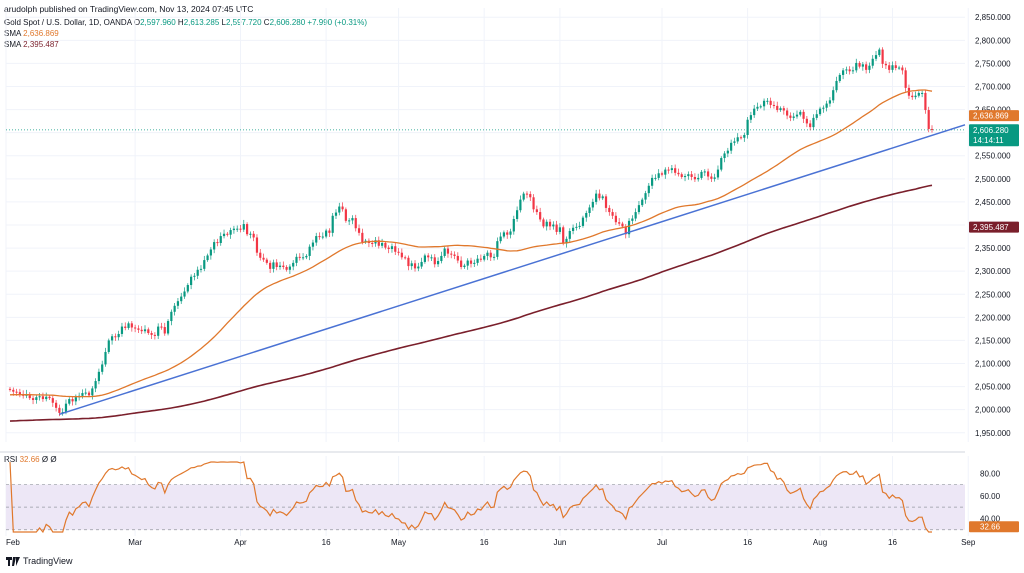 This screenshot has width=1024, height=573. What do you see at coordinates (994, 527) in the screenshot?
I see `rsi-badge-bg` at bounding box center [994, 527].